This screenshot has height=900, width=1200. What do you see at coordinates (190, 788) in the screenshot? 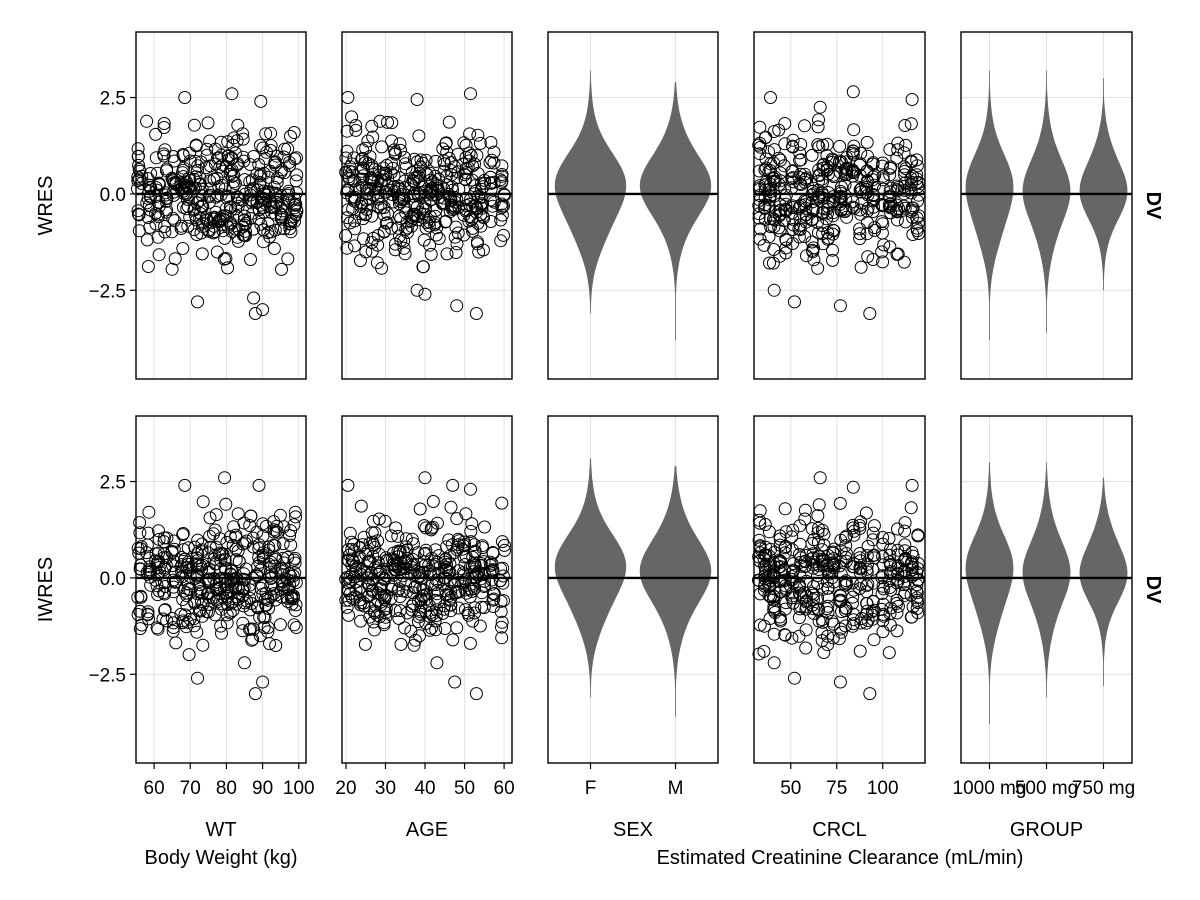
I see `x-tick-label: 70` at bounding box center [190, 788].